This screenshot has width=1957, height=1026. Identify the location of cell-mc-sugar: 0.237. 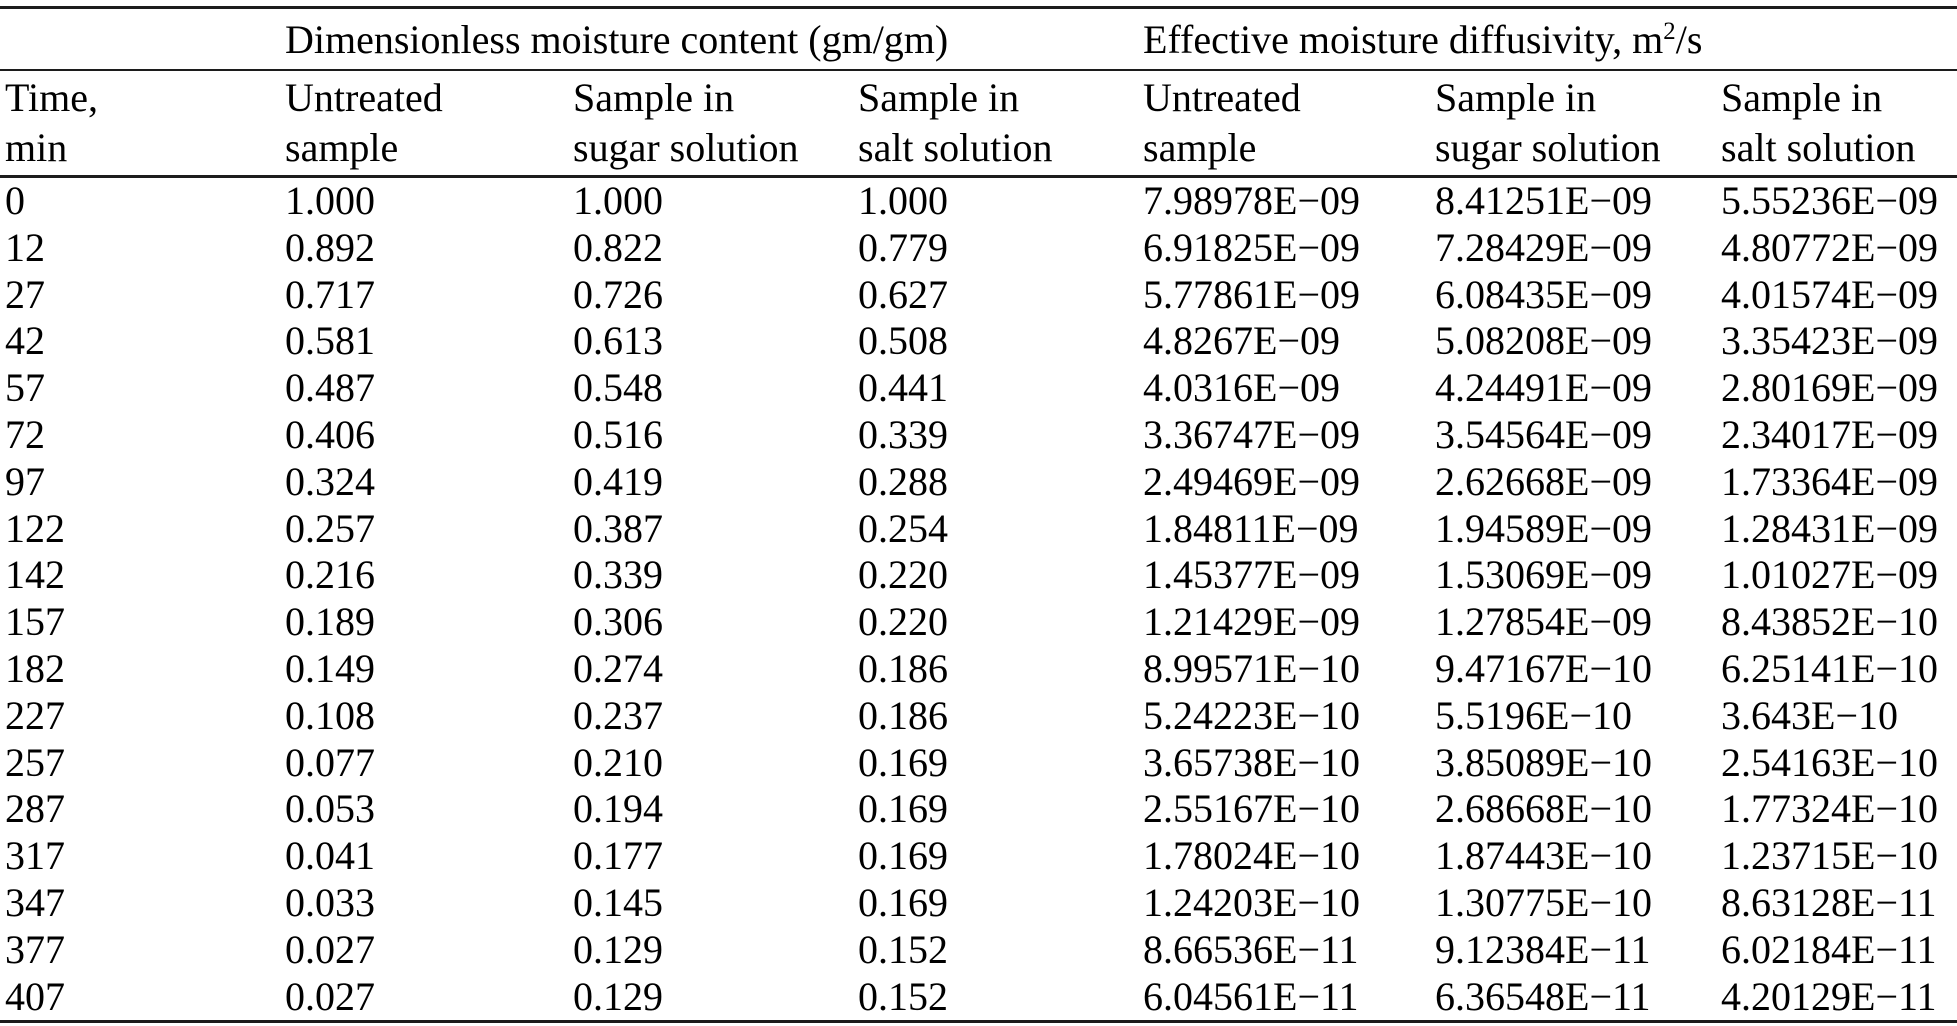
(618, 715).